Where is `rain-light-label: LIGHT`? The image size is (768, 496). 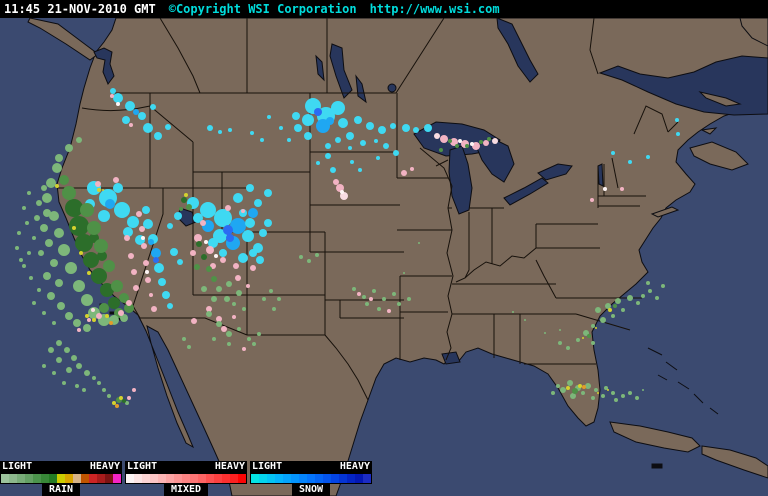
rain-light-label: LIGHT is located at coordinates (17, 466).